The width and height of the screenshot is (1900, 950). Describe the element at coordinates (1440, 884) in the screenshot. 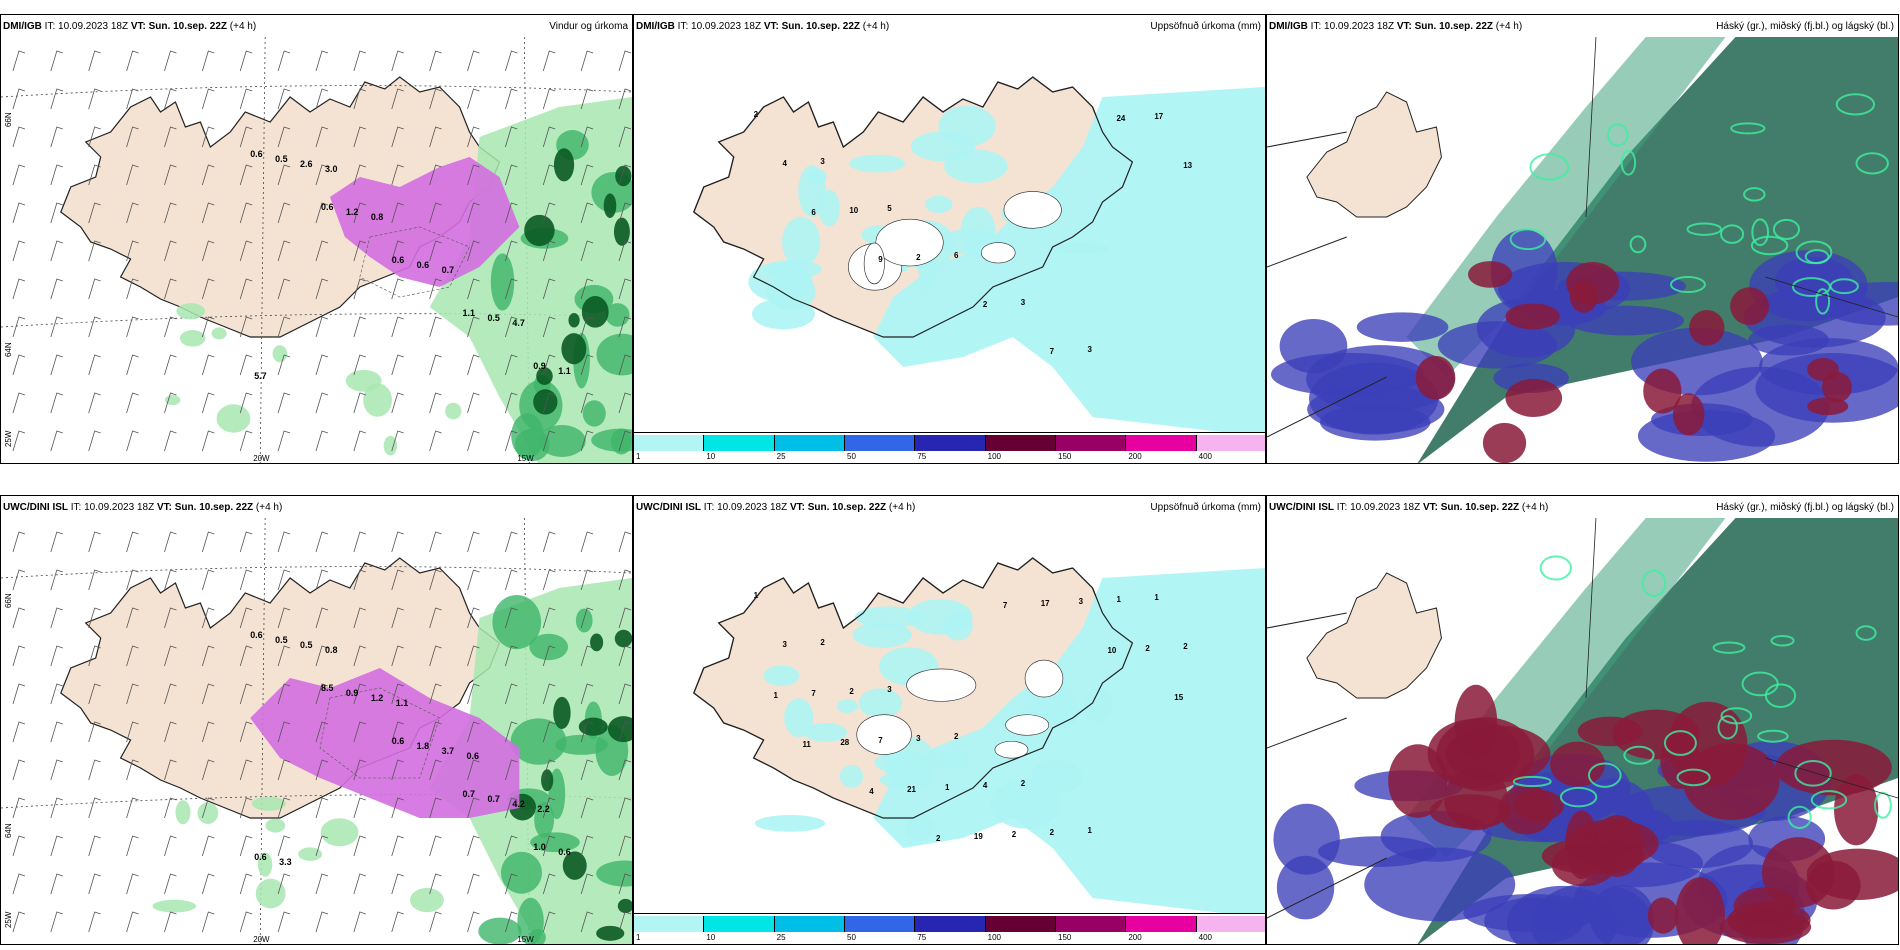

I see `mid-cloud-blob` at that location.